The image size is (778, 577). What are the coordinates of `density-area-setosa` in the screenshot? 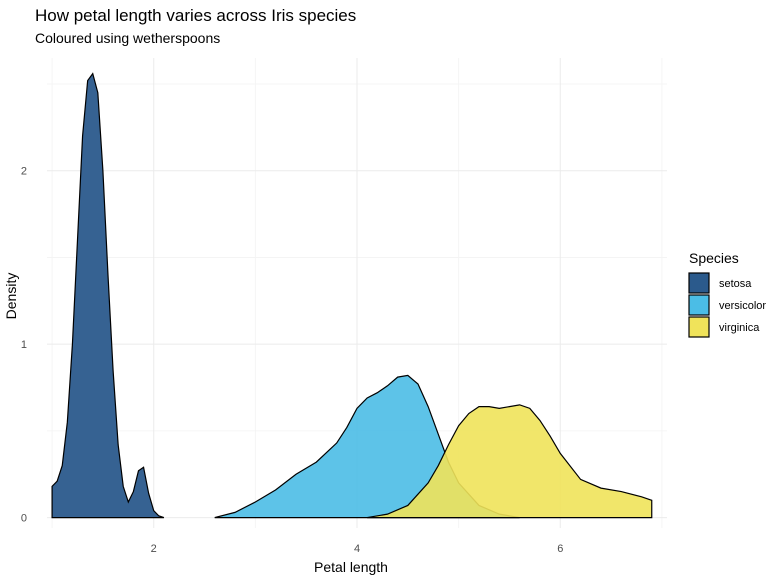 It's located at (108, 295).